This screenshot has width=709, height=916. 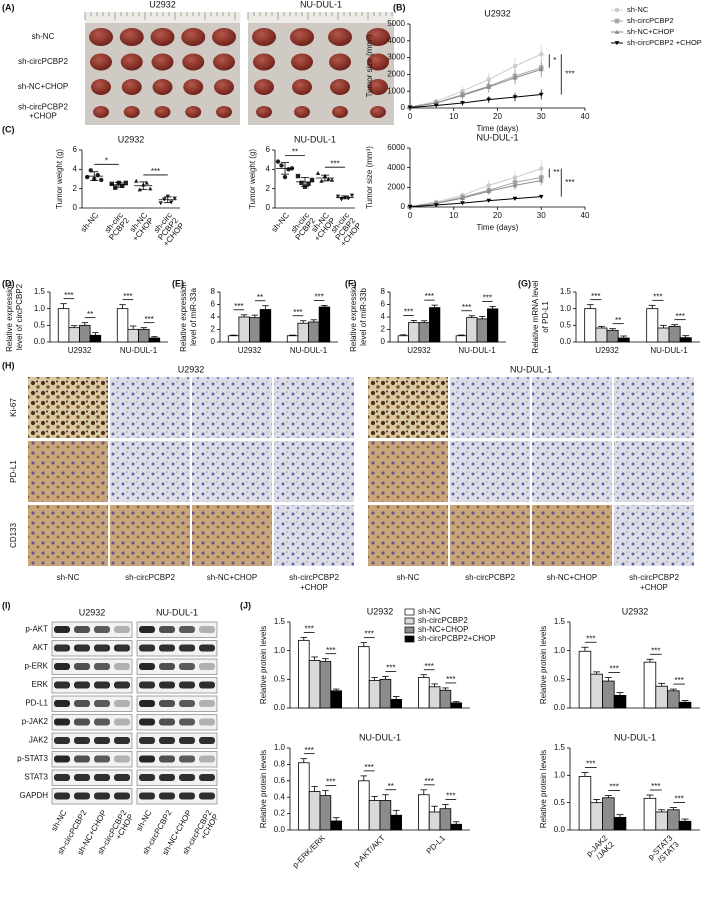 What do you see at coordinates (363, 317) in the screenshot?
I see `y-axis-label: level of miR-33b` at bounding box center [363, 317].